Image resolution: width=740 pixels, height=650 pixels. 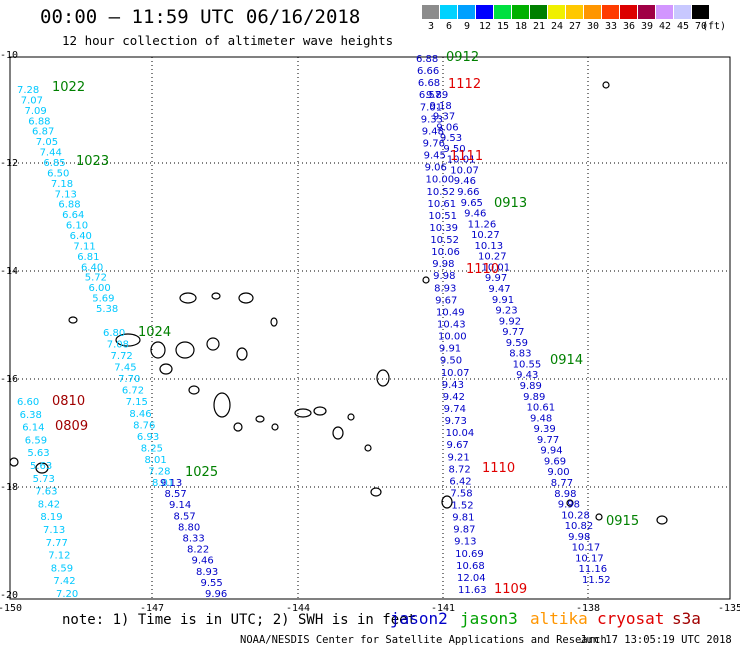 What do you see at coordinates (472, 590) in the screenshot?
I see `swh-value-label: 11.63` at bounding box center [472, 590].